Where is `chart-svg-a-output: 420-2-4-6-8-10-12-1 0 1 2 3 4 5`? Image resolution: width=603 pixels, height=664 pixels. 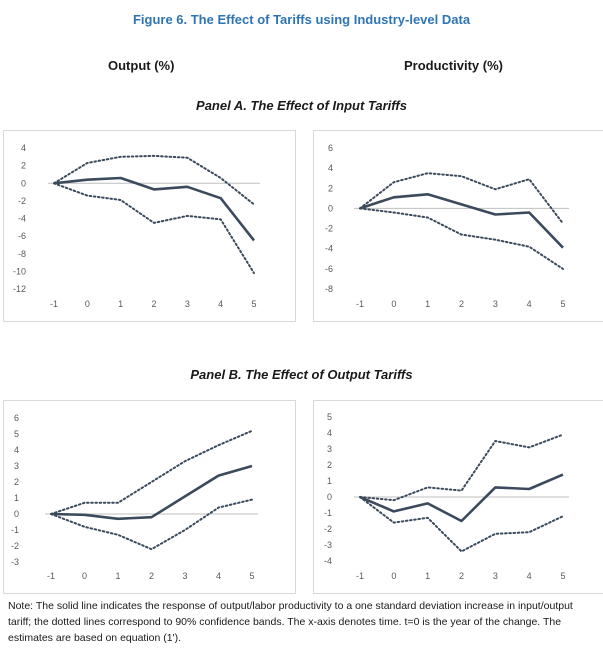
chart-svg-a-output: 420-2-4-6-8-10-12-1 0 1 2 3 4 5 is located at coordinates (136, 226).